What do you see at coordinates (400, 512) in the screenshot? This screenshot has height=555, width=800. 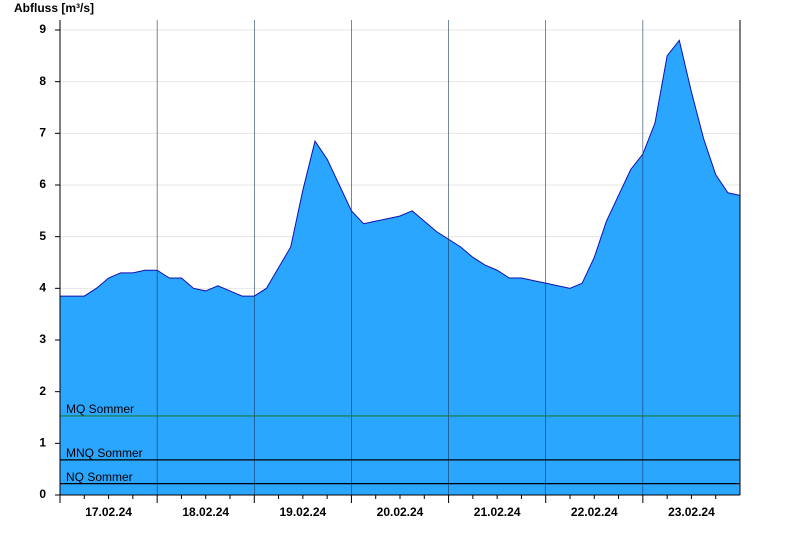 I see `x-tick-label: 20.02.24` at bounding box center [400, 512].